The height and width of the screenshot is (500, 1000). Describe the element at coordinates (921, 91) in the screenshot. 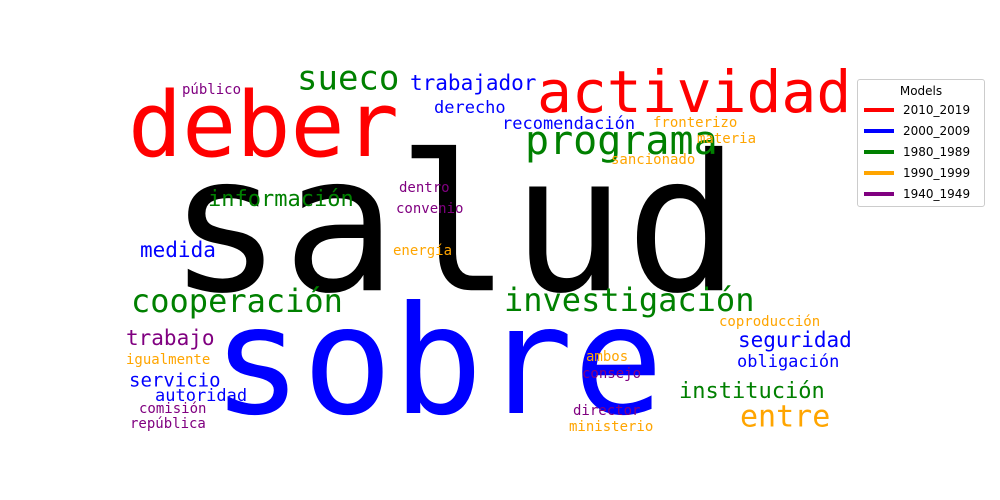

I see `legend-title: Models` at that location.